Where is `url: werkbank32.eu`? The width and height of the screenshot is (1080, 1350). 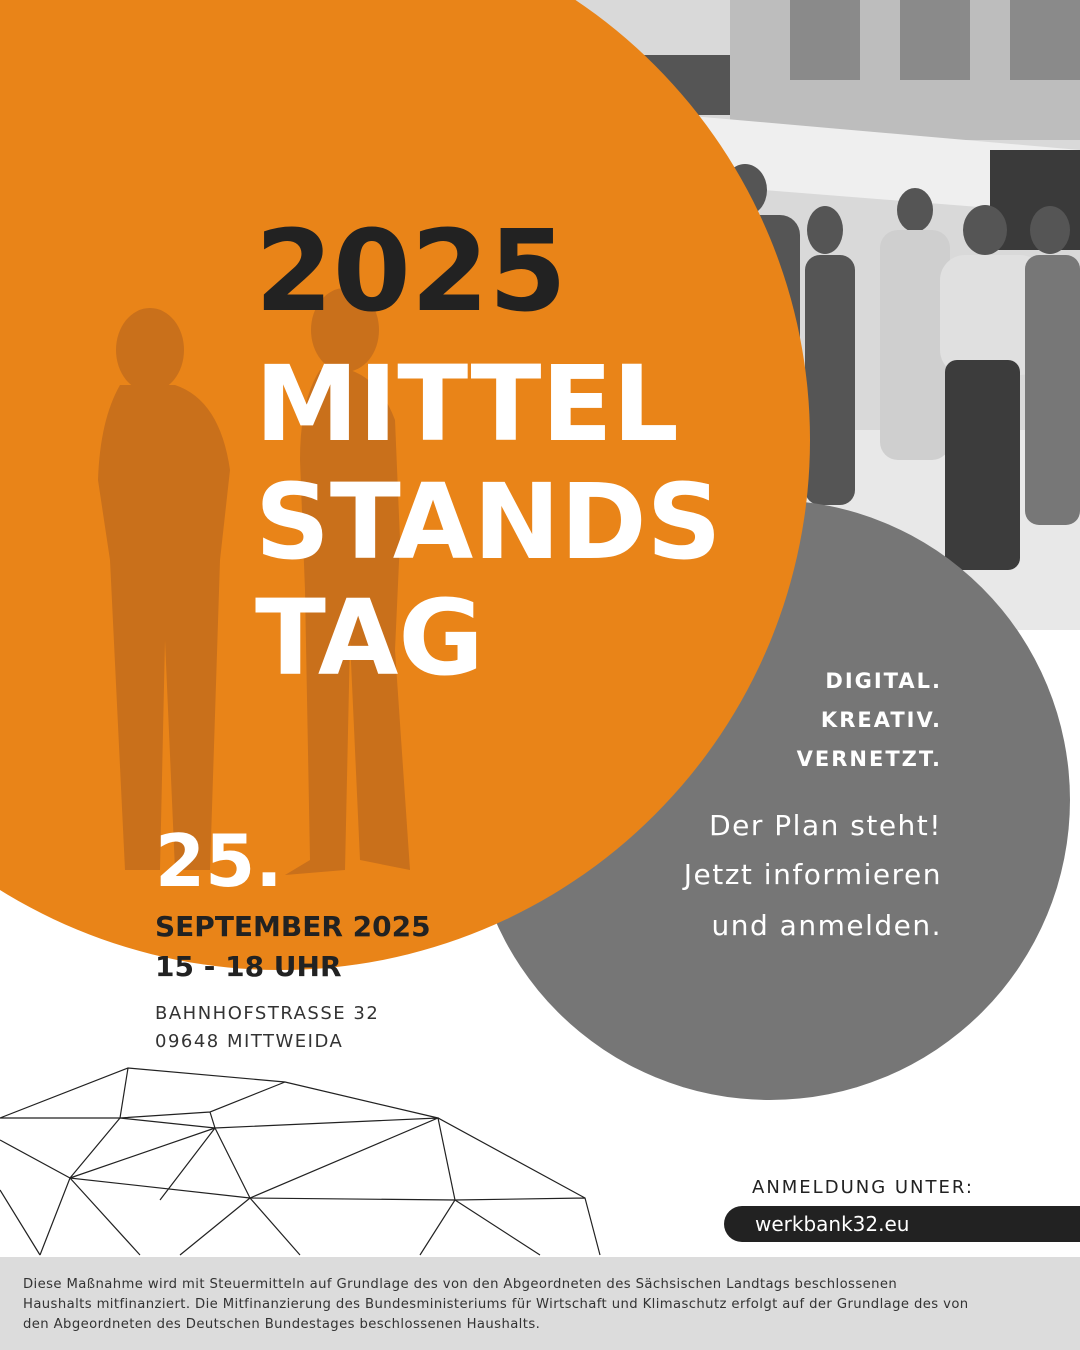 url: werkbank32.eu is located at coordinates (832, 1224).